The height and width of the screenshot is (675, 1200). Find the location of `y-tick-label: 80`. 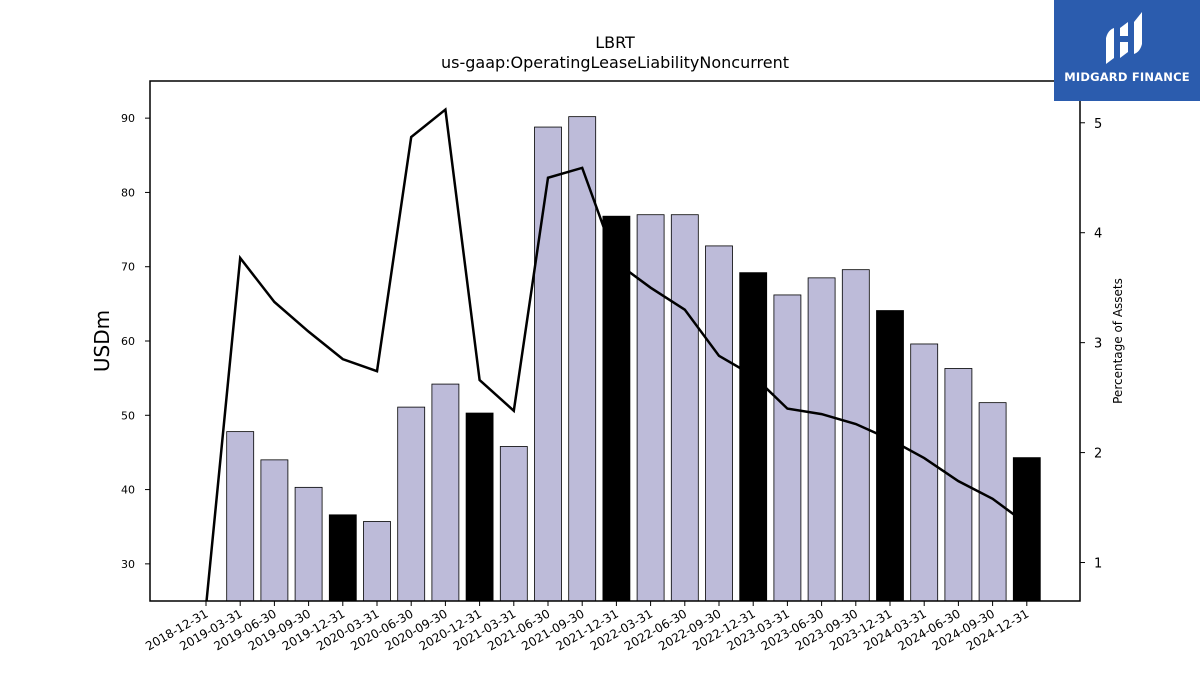

y-tick-label: 80 is located at coordinates (128, 192).